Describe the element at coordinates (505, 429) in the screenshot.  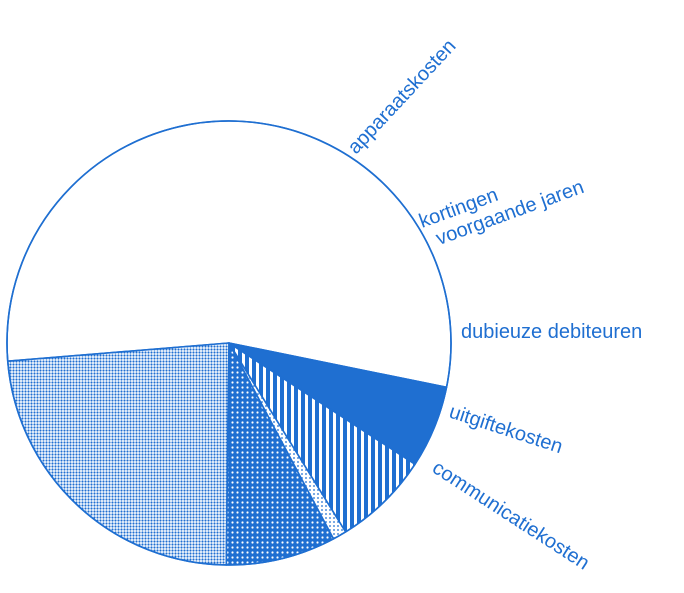
I see `label-uitgiftekosten: uitgiftekosten` at that location.